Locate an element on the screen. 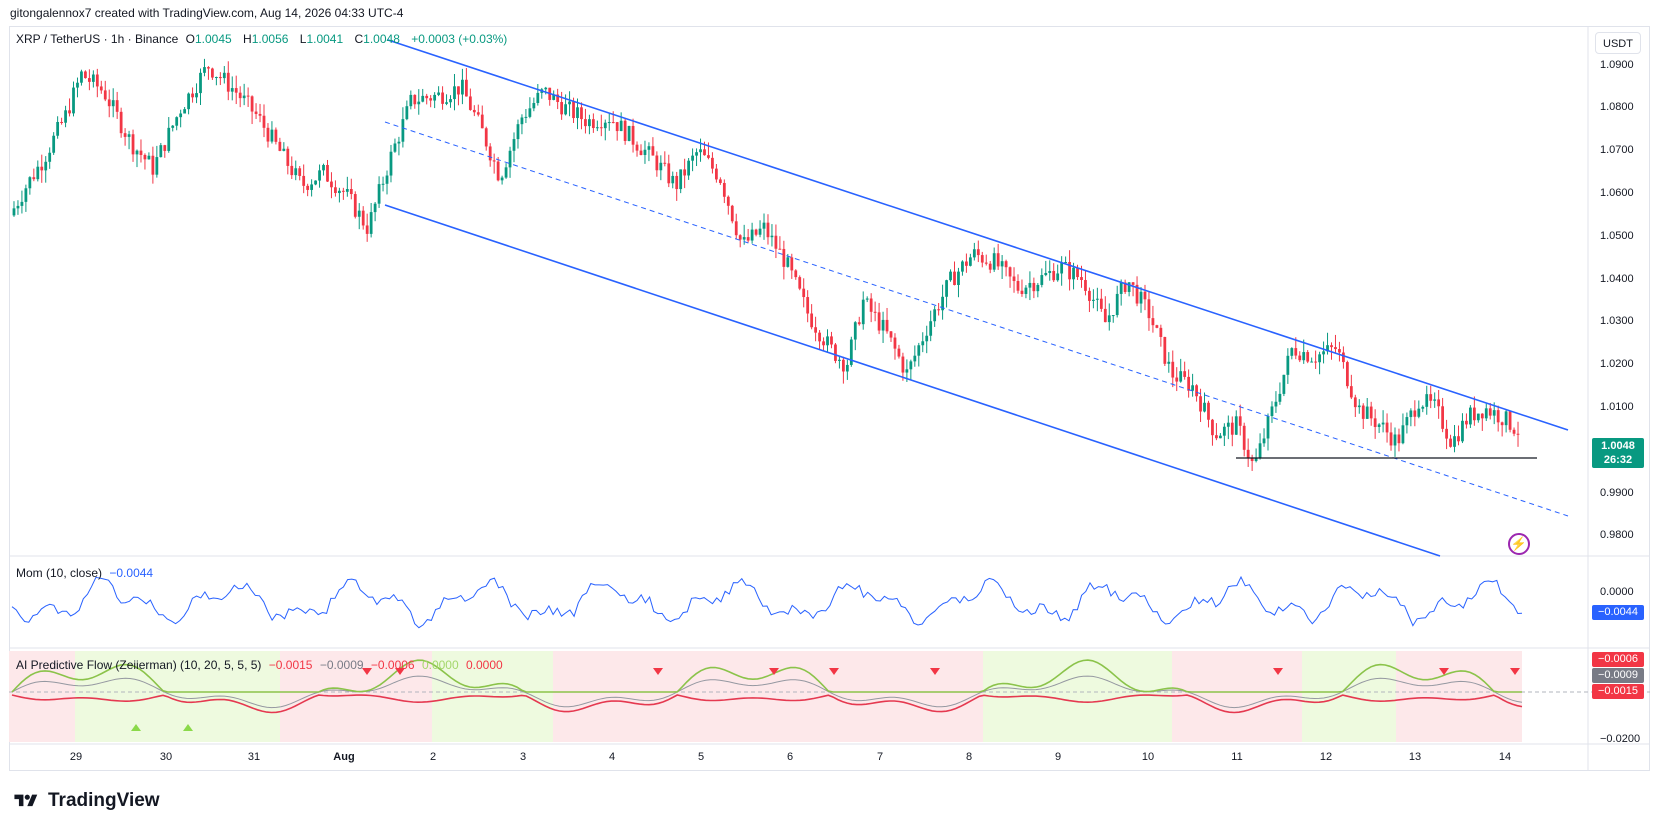  ai-flow-tag-c: −0.0015 is located at coordinates (1618, 691).